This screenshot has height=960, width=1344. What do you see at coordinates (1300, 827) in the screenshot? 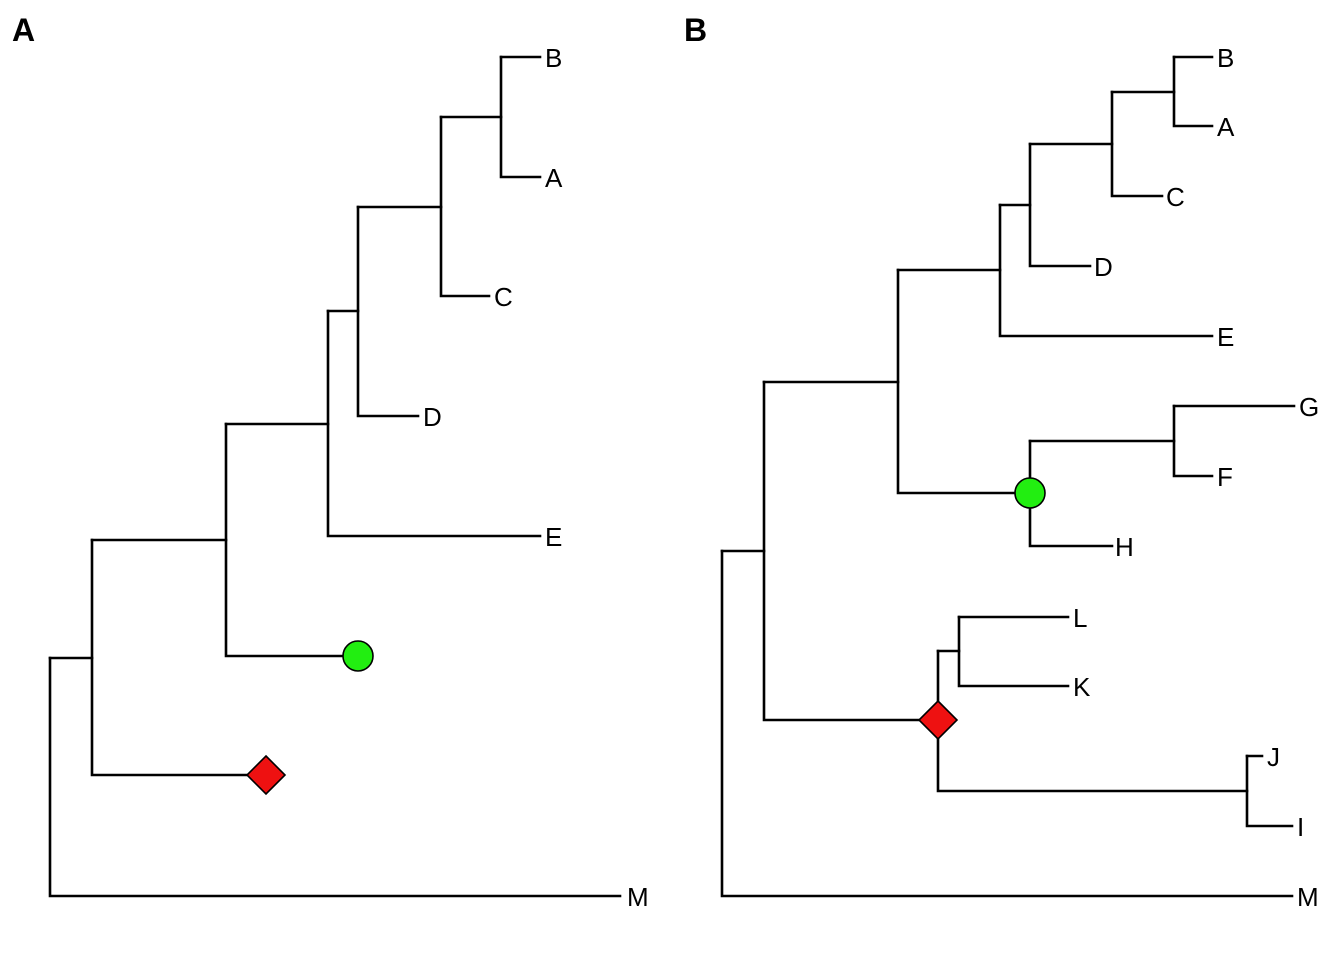
I see `tip-label: I` at bounding box center [1300, 827].